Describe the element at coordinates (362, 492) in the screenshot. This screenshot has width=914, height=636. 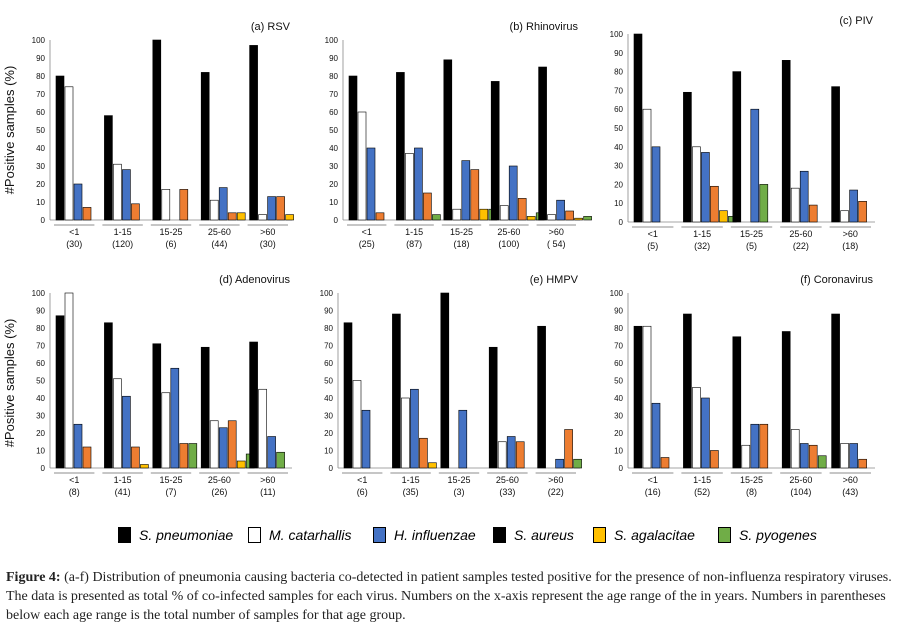
I see `x-sample-count-label: (6)` at that location.